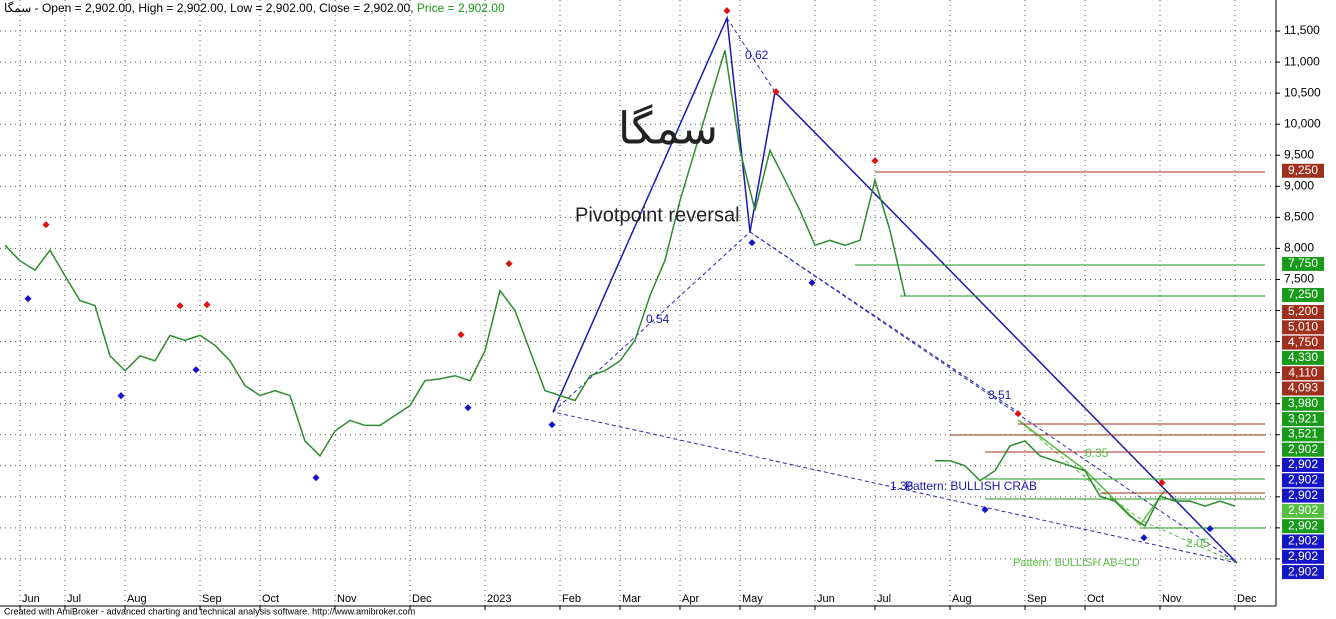  I want to click on y-tick-label: 8,500, so click(1299, 217).